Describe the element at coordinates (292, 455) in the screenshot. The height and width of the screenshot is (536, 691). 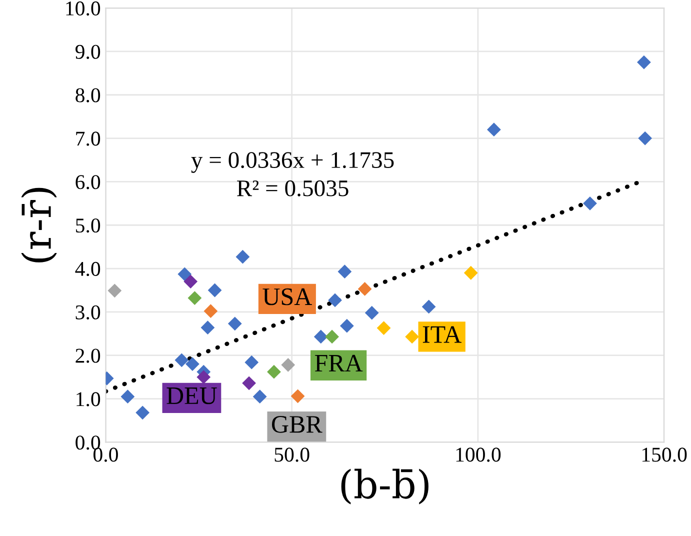
I see `x-tick-label: 50.0` at that location.